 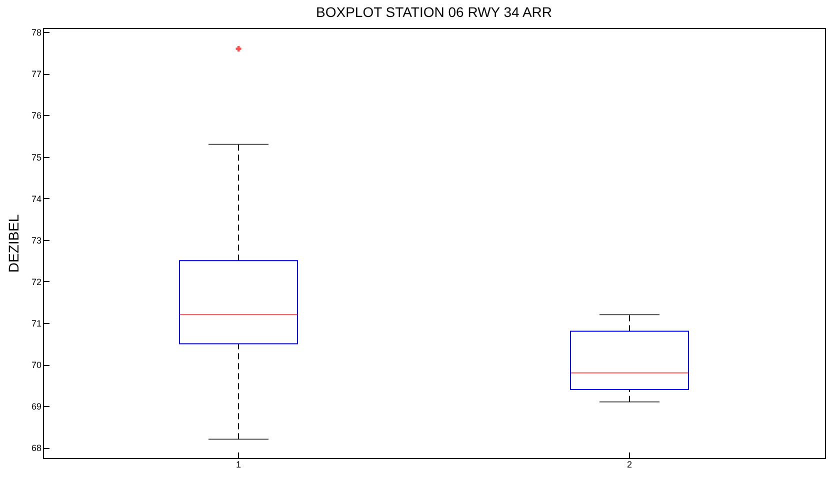 I want to click on y-tick-label: 70, so click(x=36, y=365).